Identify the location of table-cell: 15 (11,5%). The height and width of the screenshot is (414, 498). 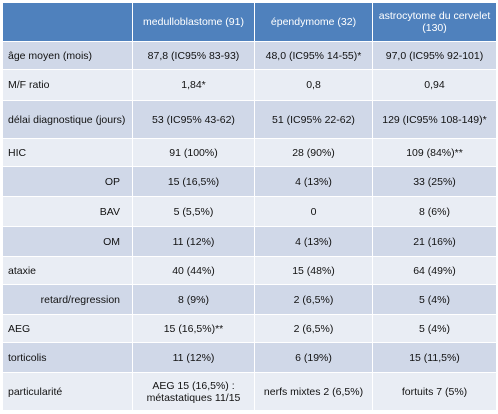
(434, 357).